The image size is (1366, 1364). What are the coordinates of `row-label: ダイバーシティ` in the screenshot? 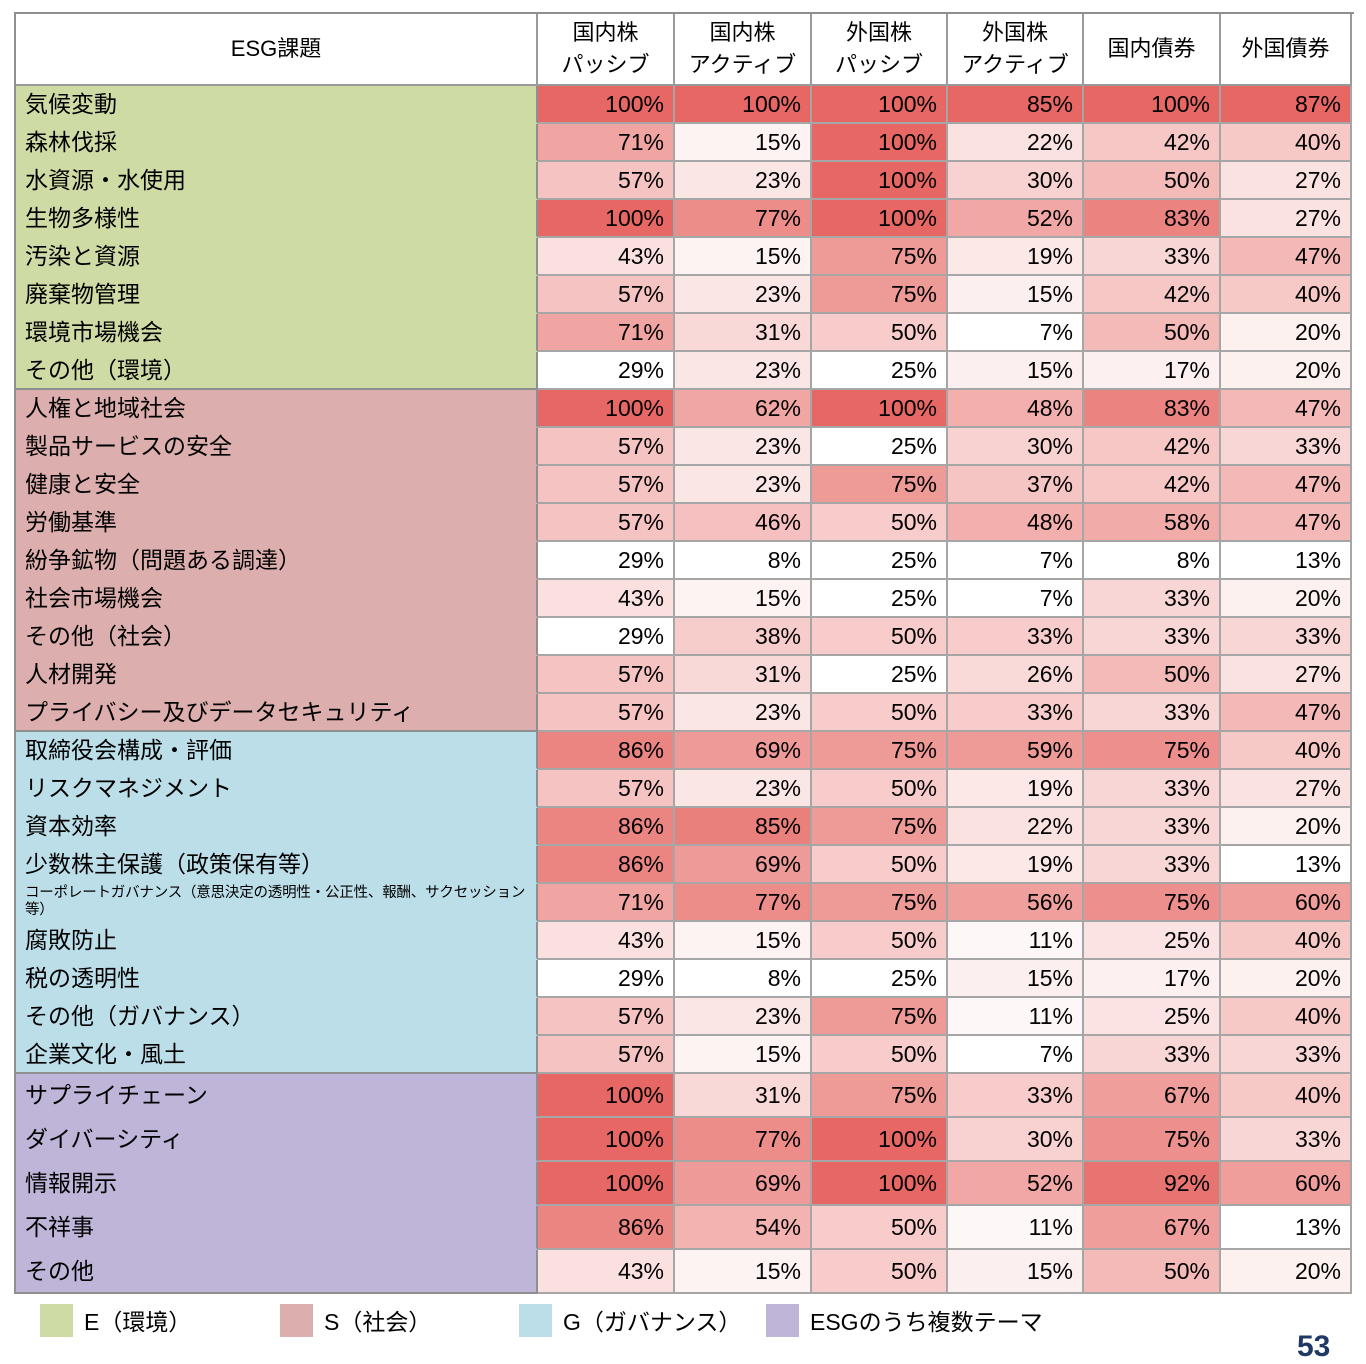 It's located at (277, 1140).